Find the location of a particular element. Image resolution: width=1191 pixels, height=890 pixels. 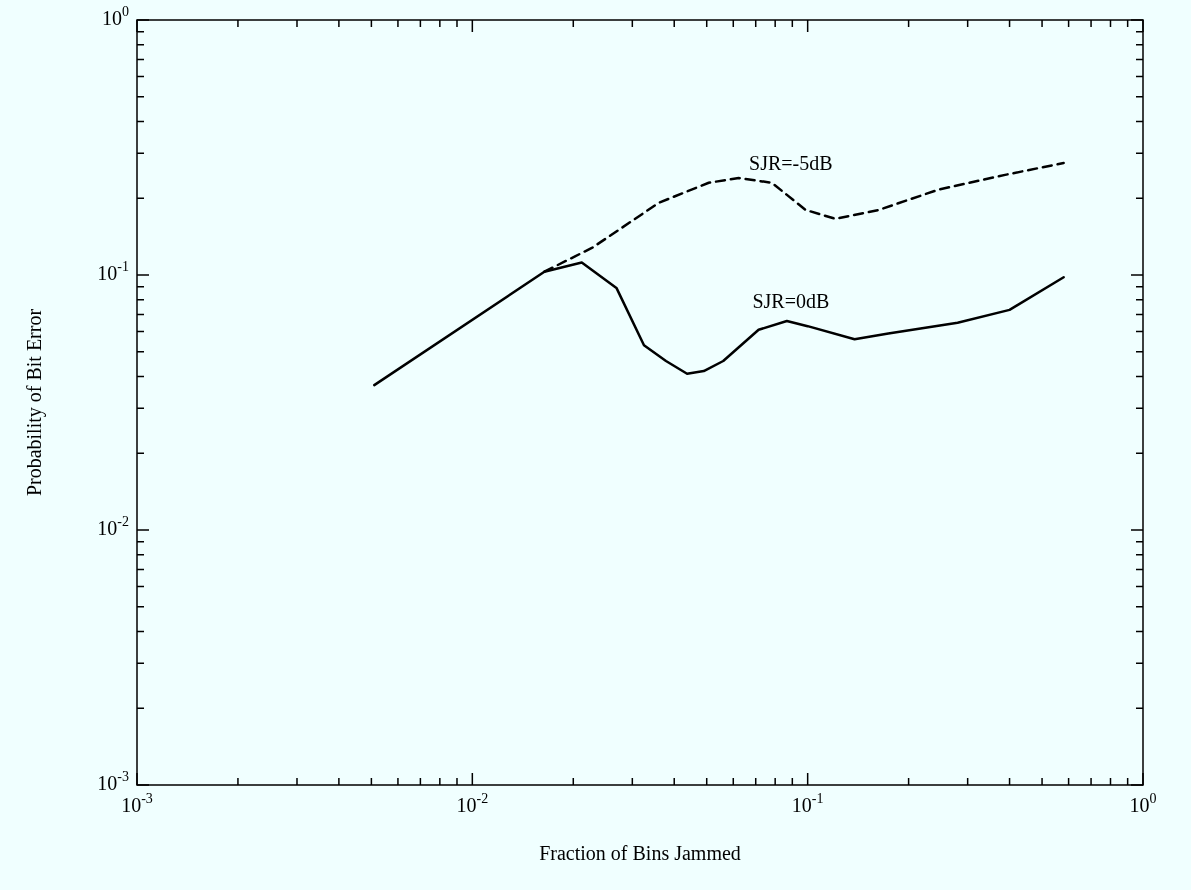

series-label: SJR=0dB is located at coordinates (791, 301).